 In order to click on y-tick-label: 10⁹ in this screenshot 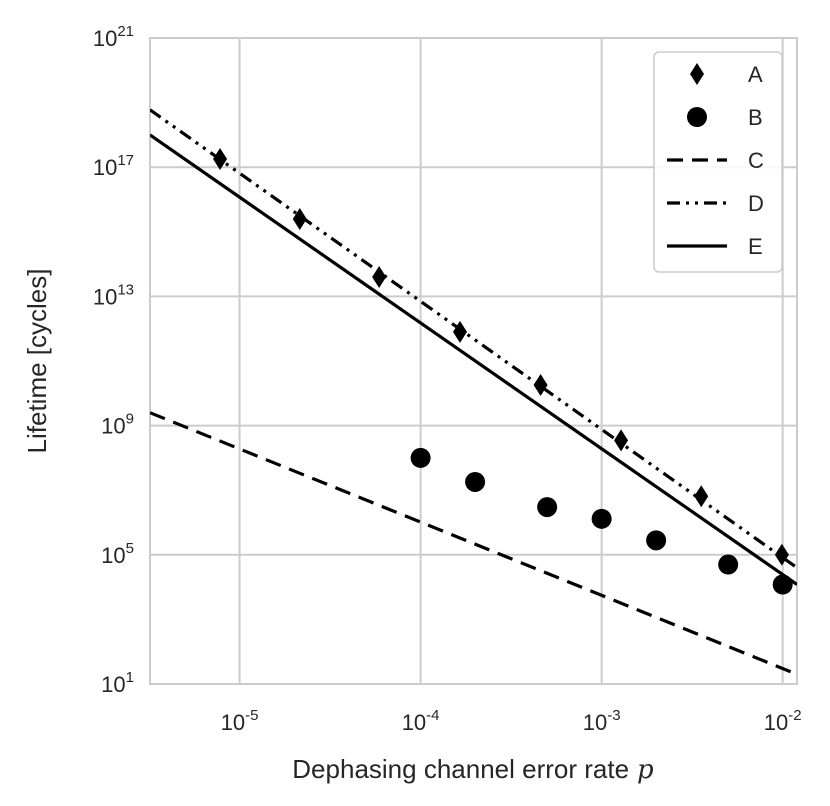, I will do `click(117, 425)`.